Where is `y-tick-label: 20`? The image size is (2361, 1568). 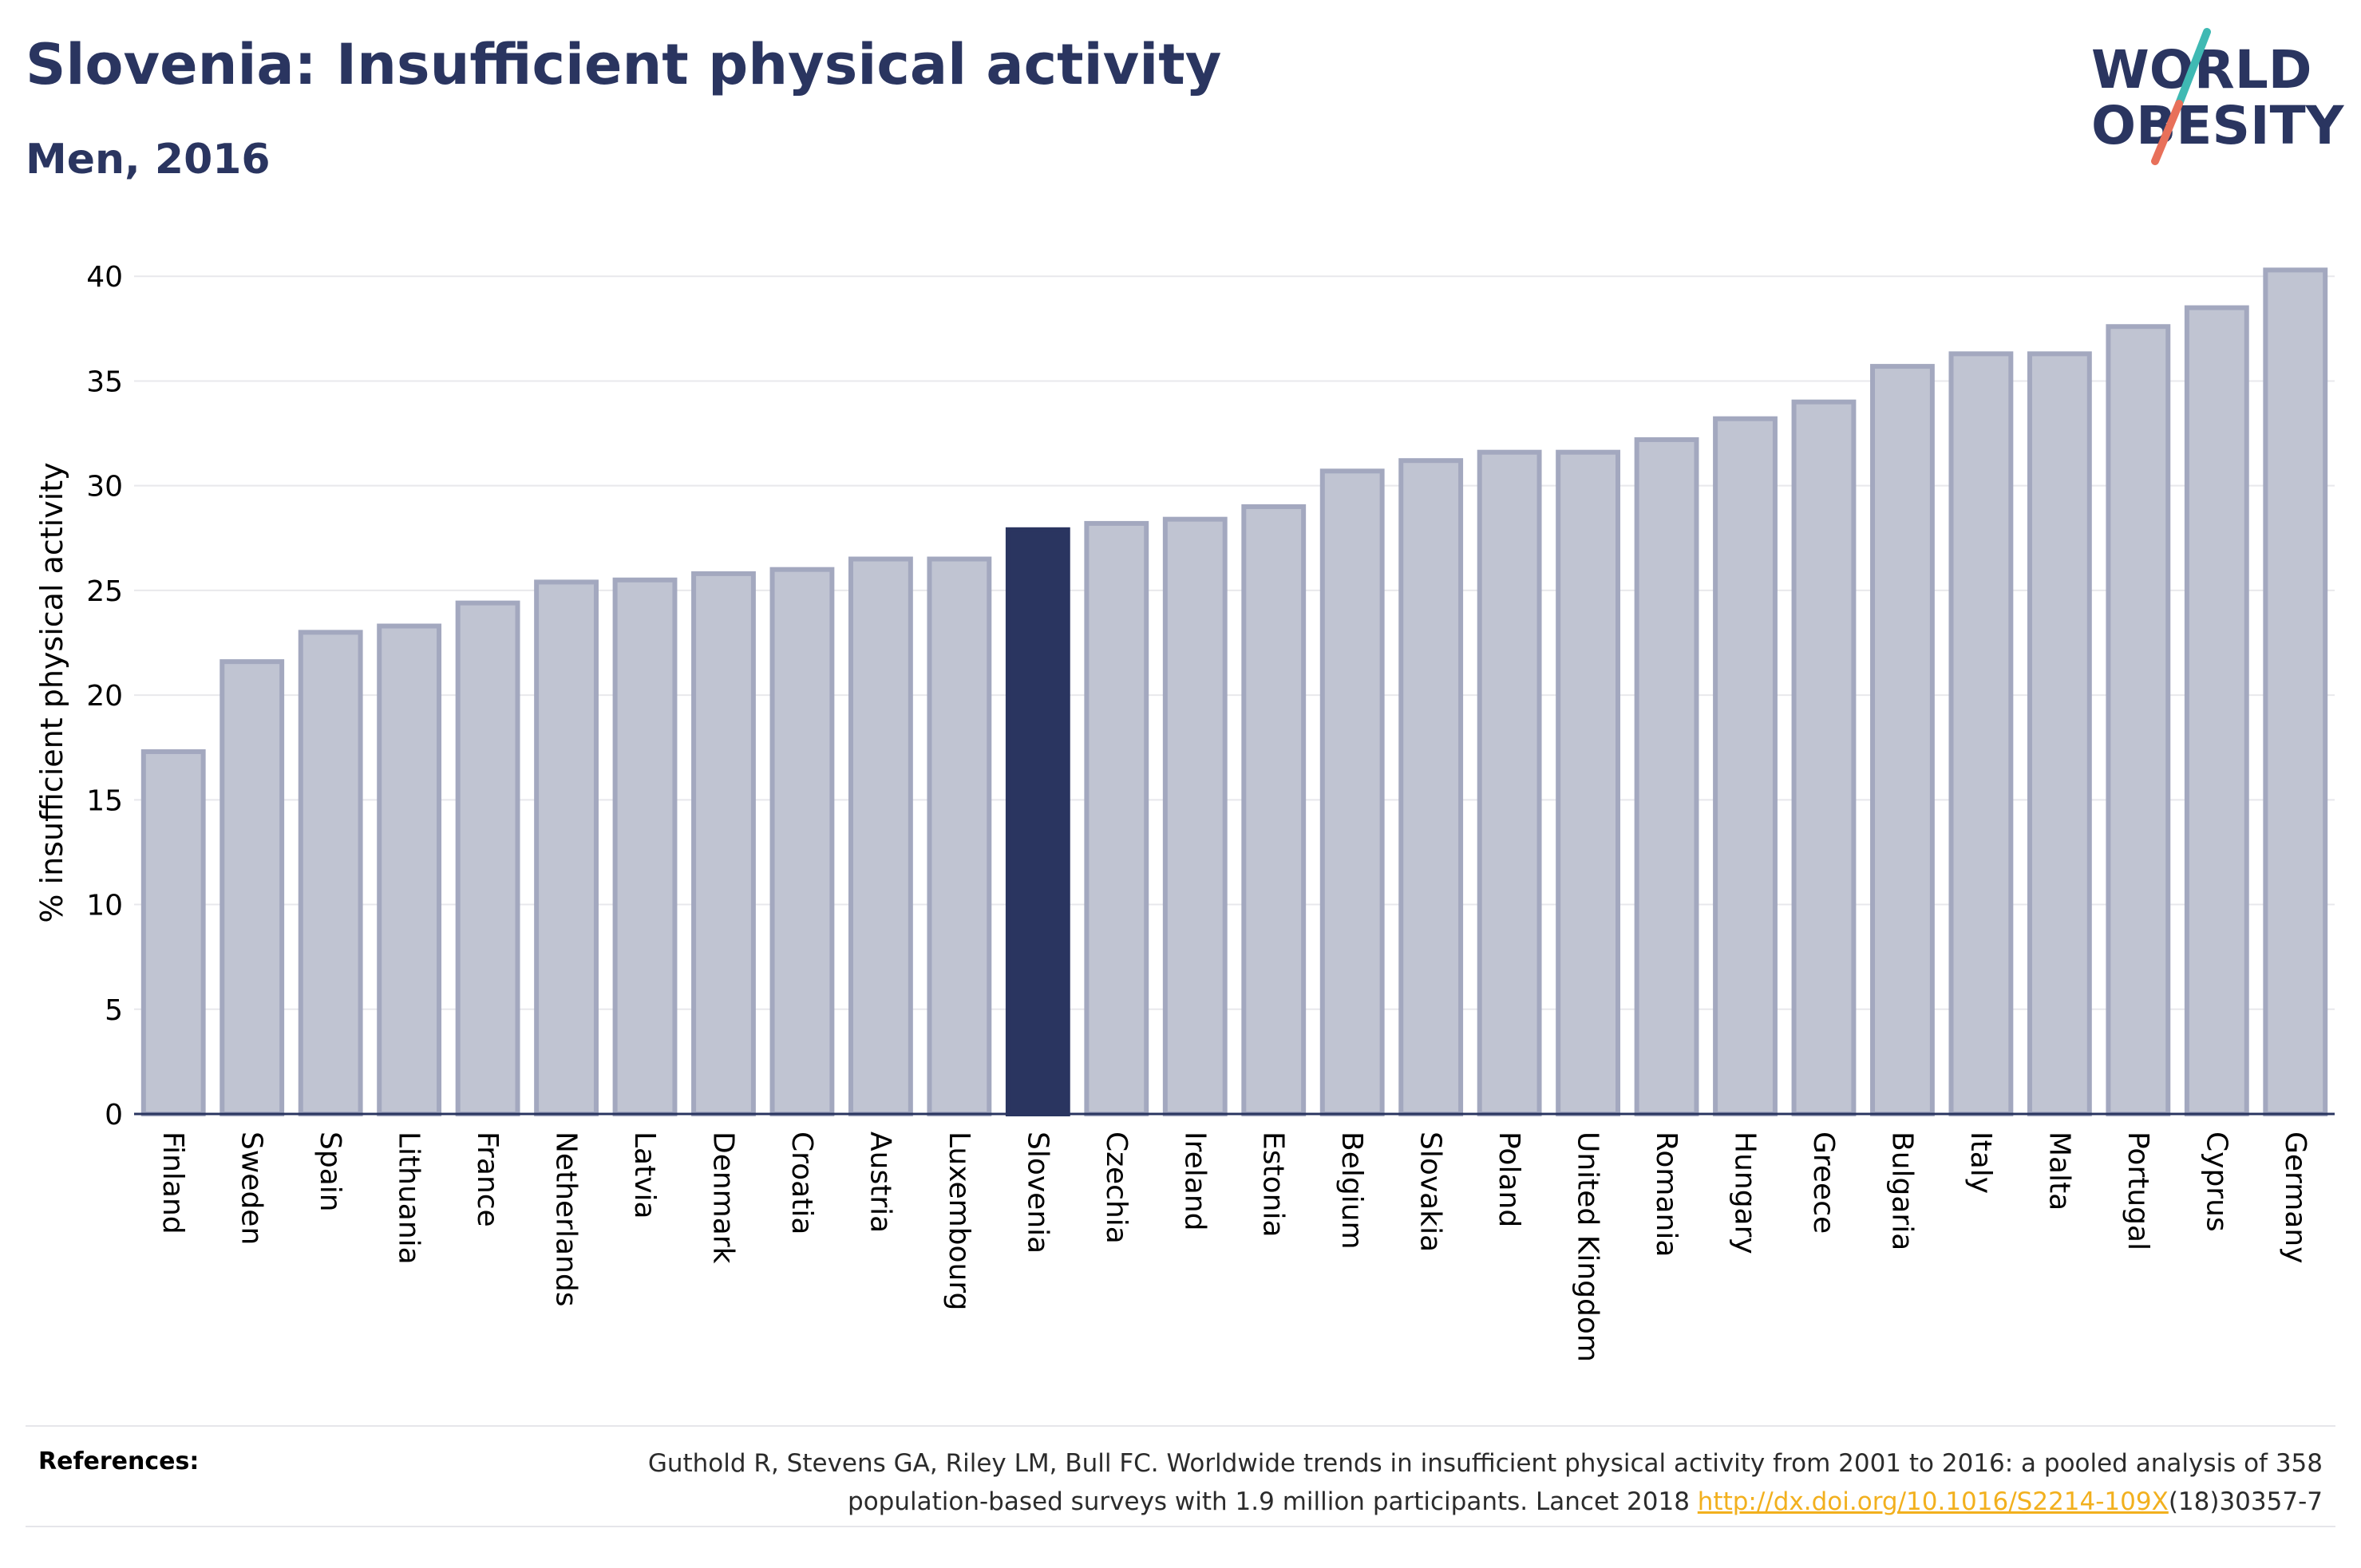 y-tick-label: 20 is located at coordinates (104, 696).